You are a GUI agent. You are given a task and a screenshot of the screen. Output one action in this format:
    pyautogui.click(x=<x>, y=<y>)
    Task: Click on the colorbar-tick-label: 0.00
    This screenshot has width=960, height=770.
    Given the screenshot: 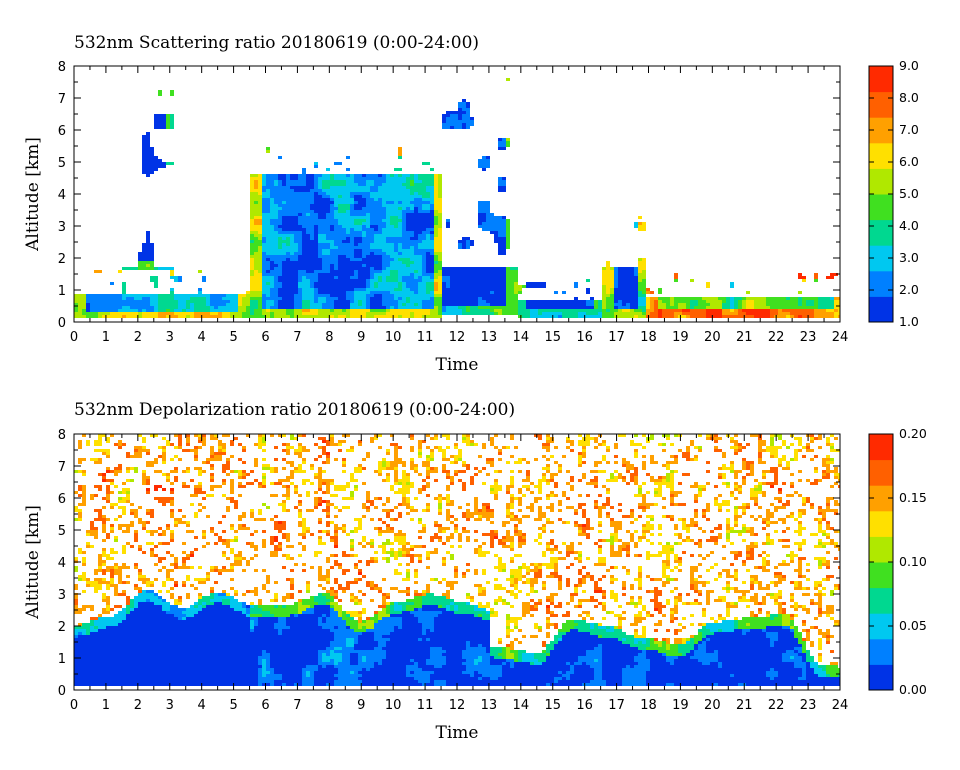 What is the action you would take?
    pyautogui.click(x=913, y=689)
    